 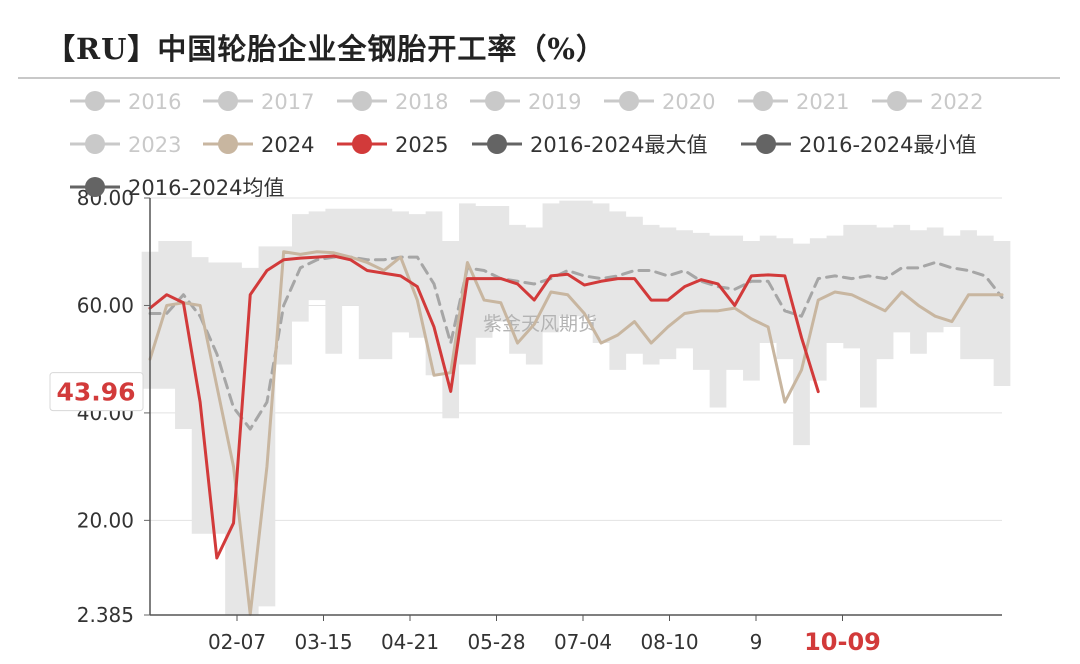 I want to click on y-tick-label: 2.385, so click(x=105, y=615).